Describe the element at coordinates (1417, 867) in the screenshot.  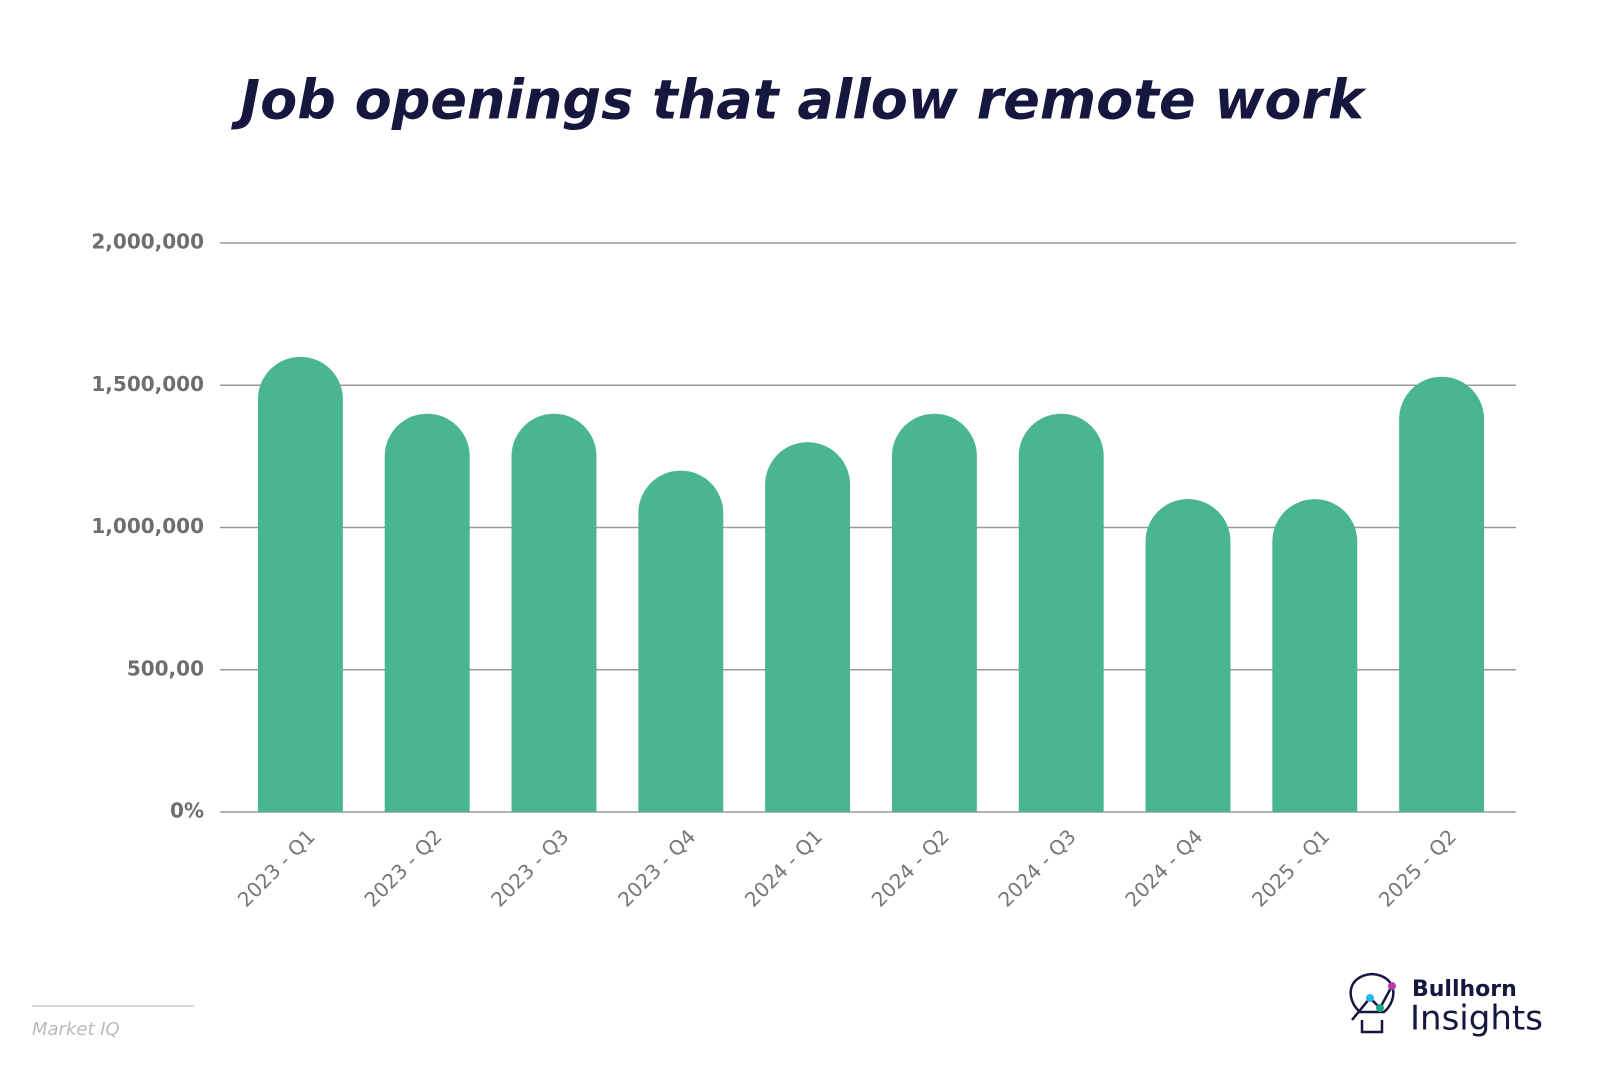
I see `x-tick-label: 2025 - Q2` at that location.